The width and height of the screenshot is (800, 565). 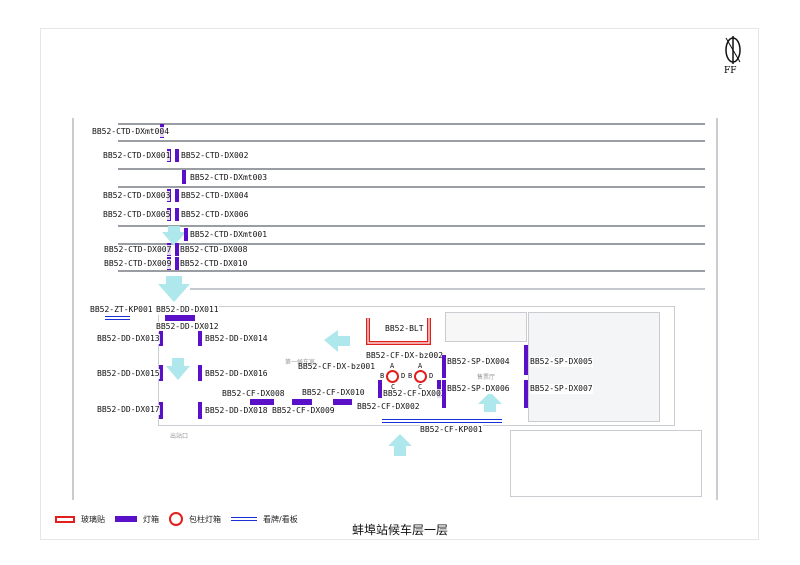 I want to click on light-box-label: BB52-SP-DX007, so click(x=561, y=389).